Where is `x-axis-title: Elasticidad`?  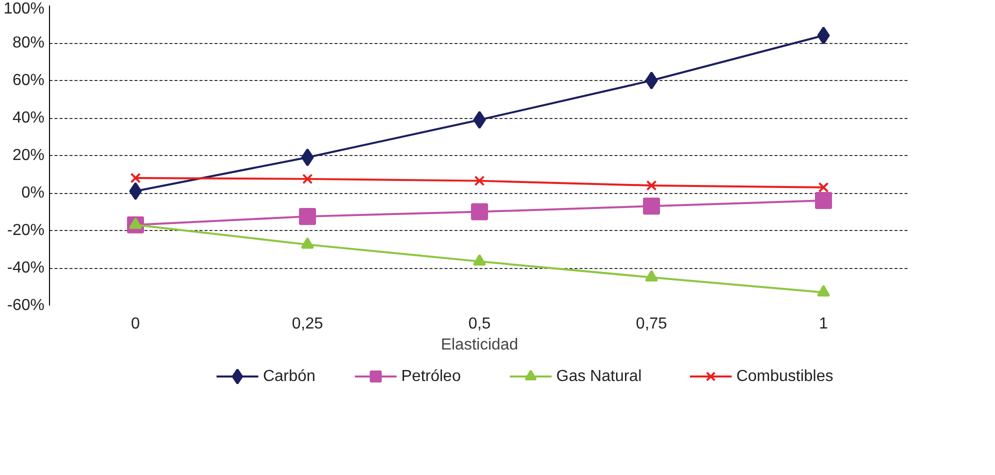 x-axis-title: Elasticidad is located at coordinates (479, 345).